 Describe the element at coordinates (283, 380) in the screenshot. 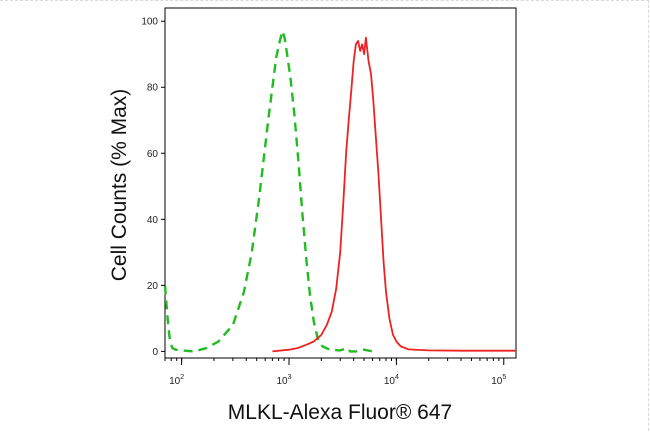

I see `x-tick-label-1000: 10³` at that location.